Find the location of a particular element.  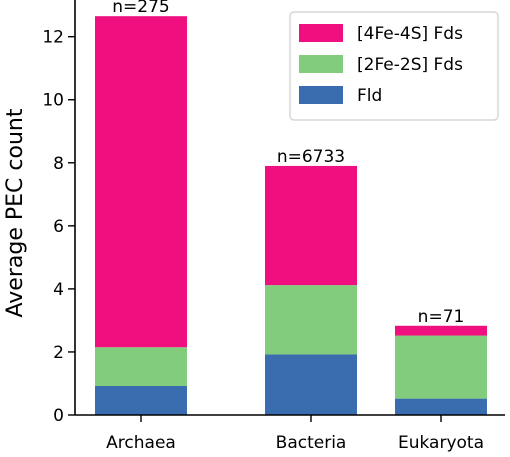

x-axis-ticks: Archaea Bacteria Eukaryota is located at coordinates (295, 434).